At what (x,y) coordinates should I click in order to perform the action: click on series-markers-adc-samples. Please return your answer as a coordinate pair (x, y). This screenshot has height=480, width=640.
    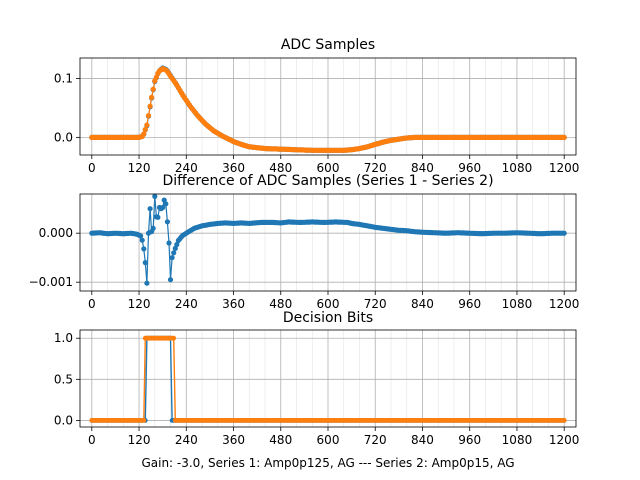
    Looking at the image, I should click on (328, 109).